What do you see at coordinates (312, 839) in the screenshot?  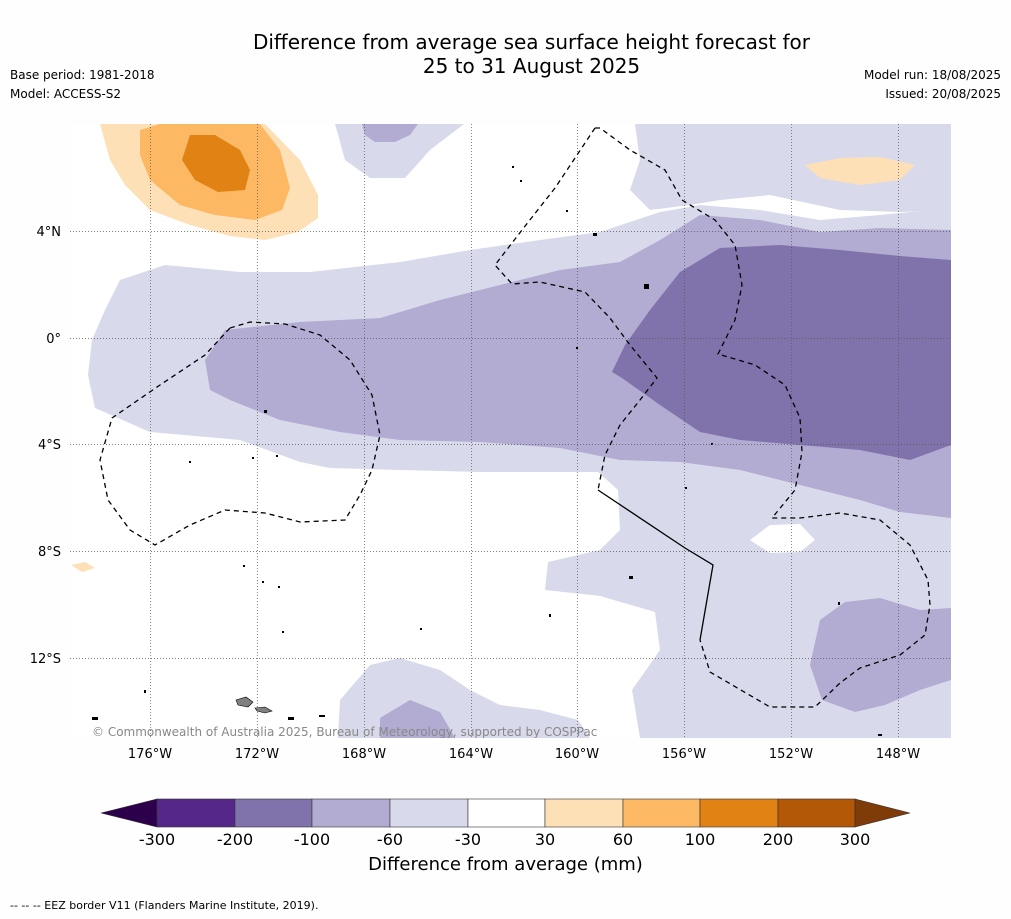 I see `colorbar-tick-label: -100` at bounding box center [312, 839].